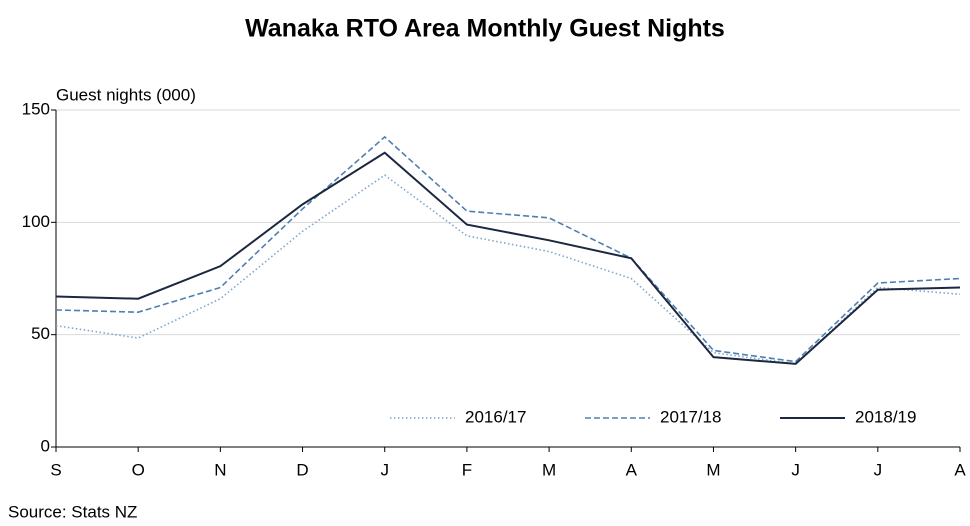 The height and width of the screenshot is (526, 970). What do you see at coordinates (302, 469) in the screenshot?
I see `x-tick-label: D` at bounding box center [302, 469].